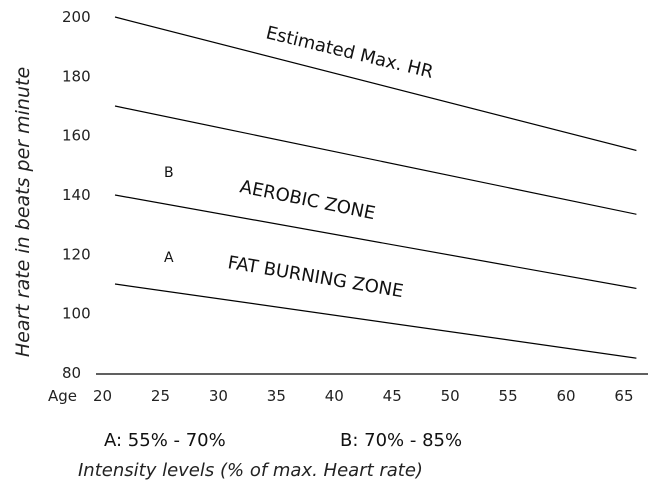 This screenshot has width=649, height=490. I want to click on x-tick-label: 55, so click(508, 396).